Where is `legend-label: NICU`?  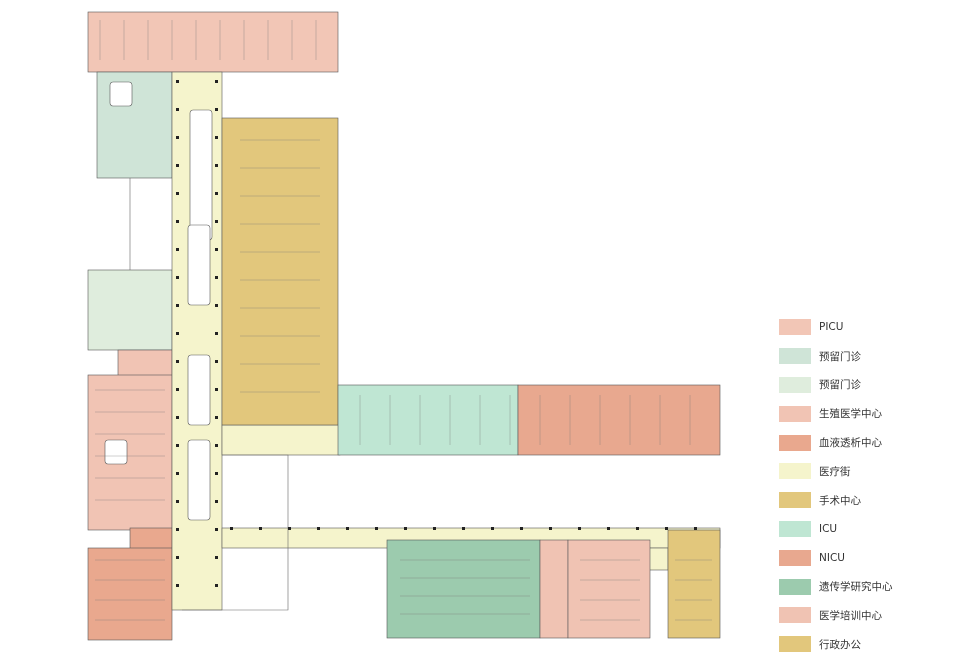
legend-label: NICU is located at coordinates (832, 557).